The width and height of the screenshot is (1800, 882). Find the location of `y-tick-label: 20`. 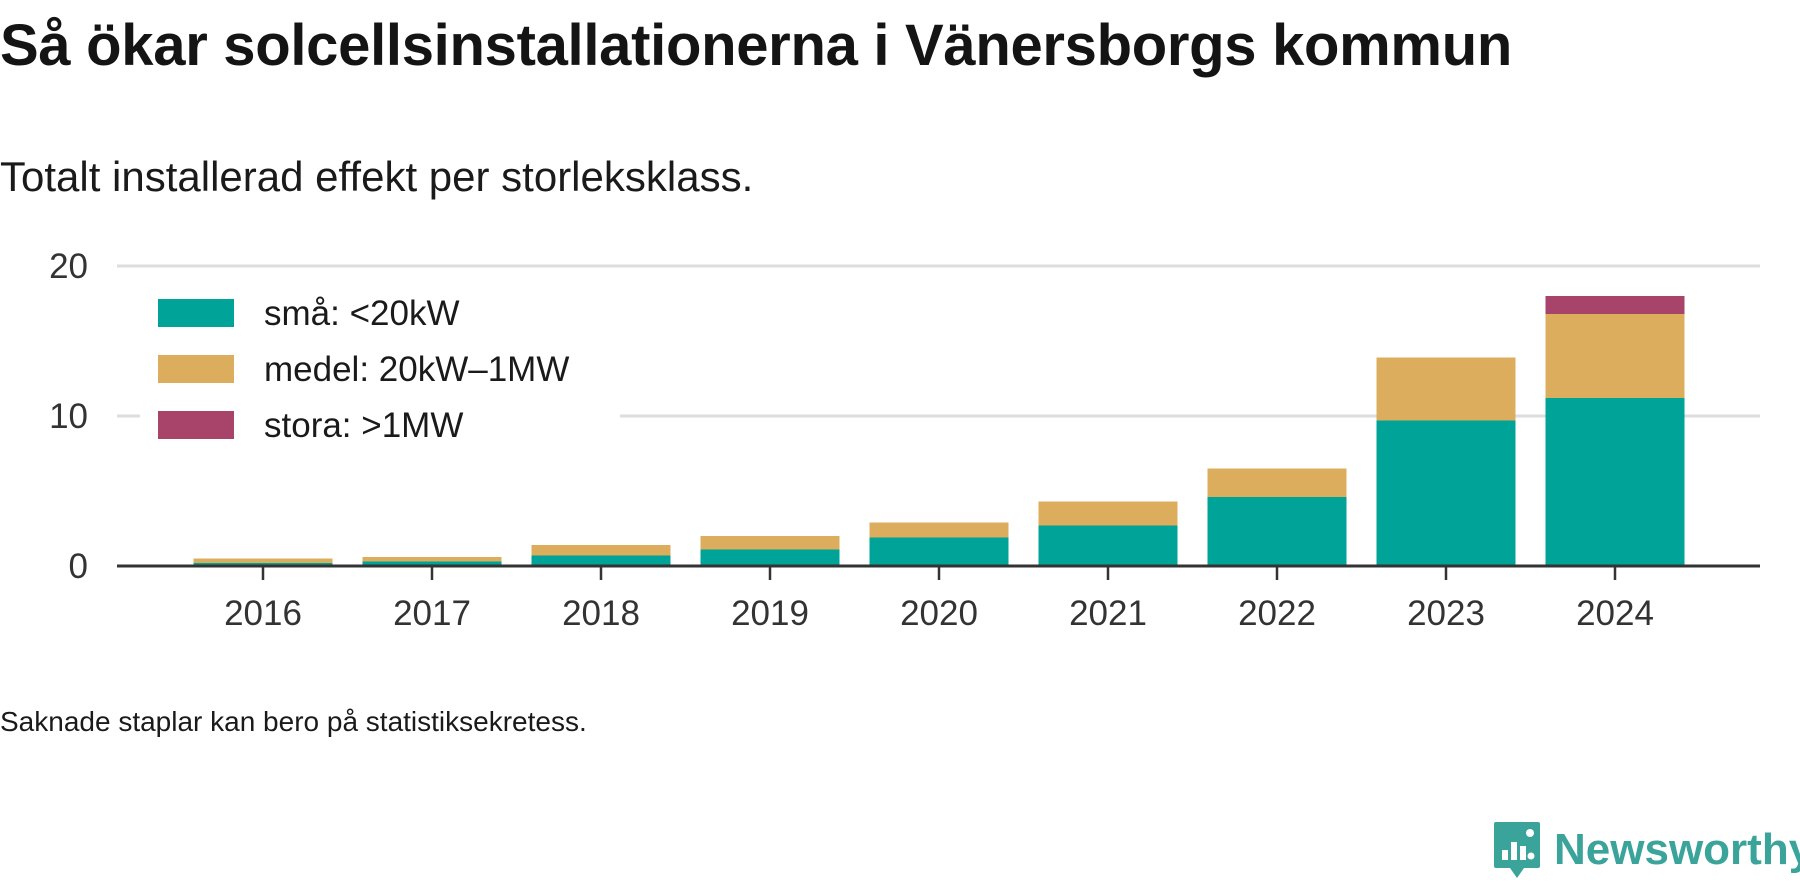

y-tick-label: 20 is located at coordinates (68, 266).